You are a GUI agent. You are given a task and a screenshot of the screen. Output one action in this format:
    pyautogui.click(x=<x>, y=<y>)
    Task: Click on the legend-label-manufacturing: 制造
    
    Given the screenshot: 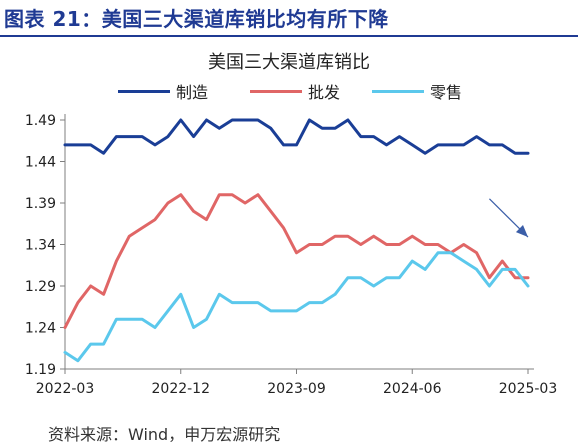 What is the action you would take?
    pyautogui.click(x=192, y=92)
    